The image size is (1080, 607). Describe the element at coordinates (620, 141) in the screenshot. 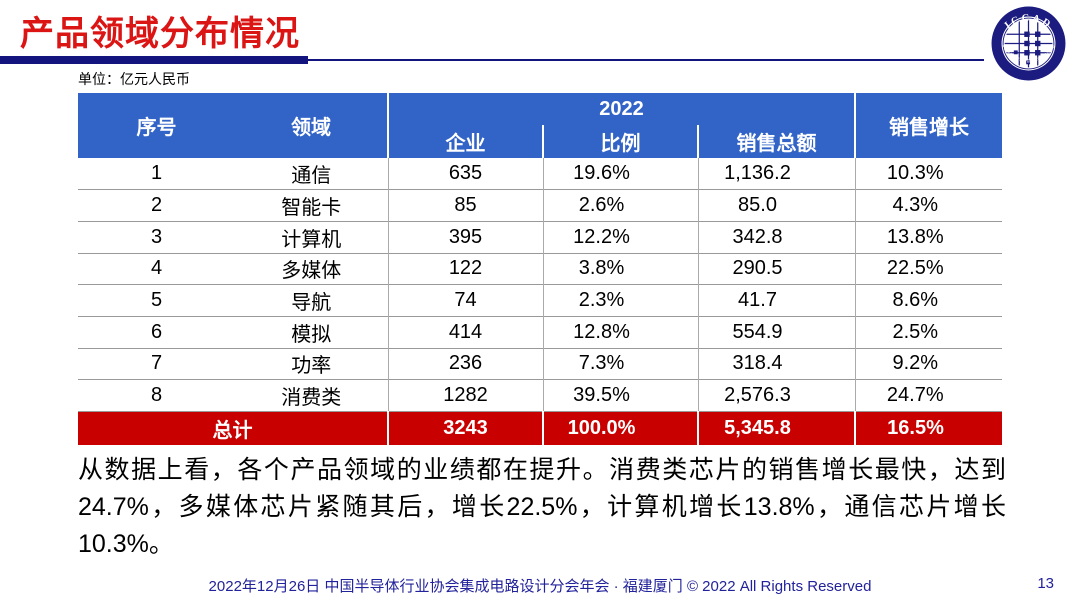

I see `header-share: 比例` at that location.